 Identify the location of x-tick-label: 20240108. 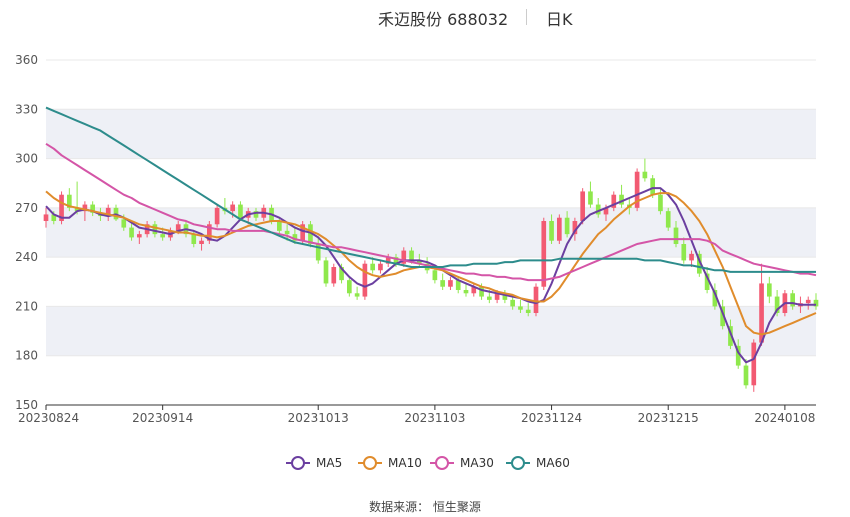
(784, 418).